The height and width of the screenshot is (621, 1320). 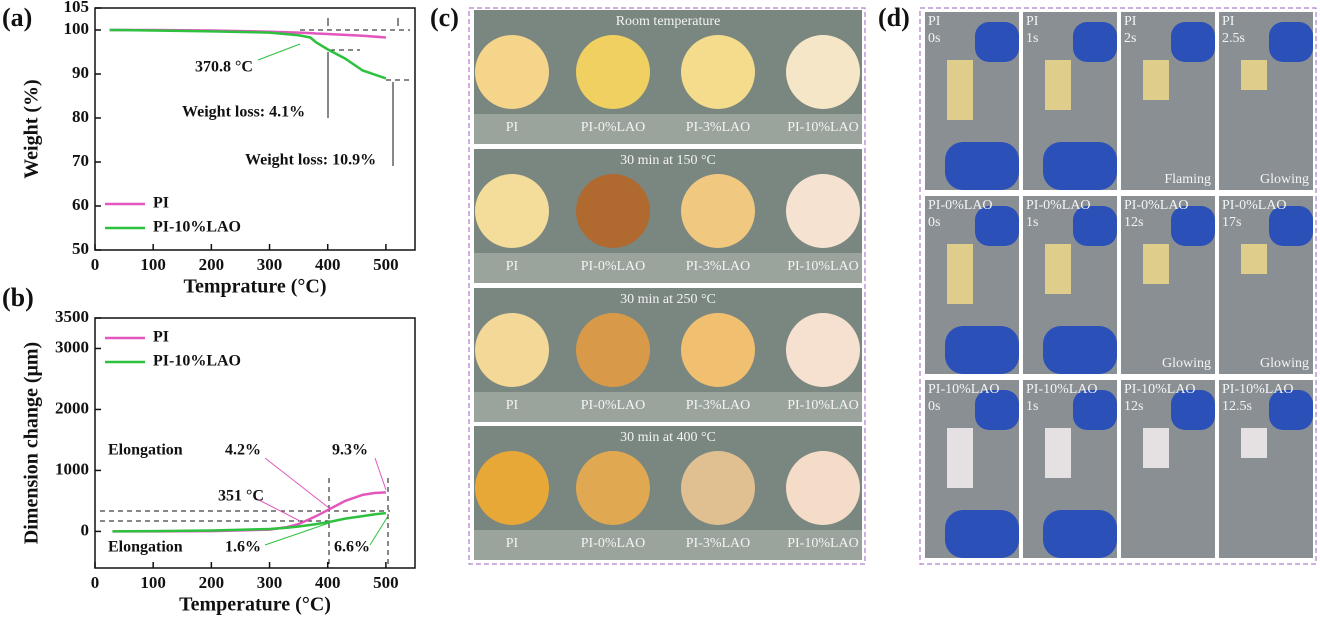 I want to click on y-tick-label: 3500, so click(x=72, y=316).